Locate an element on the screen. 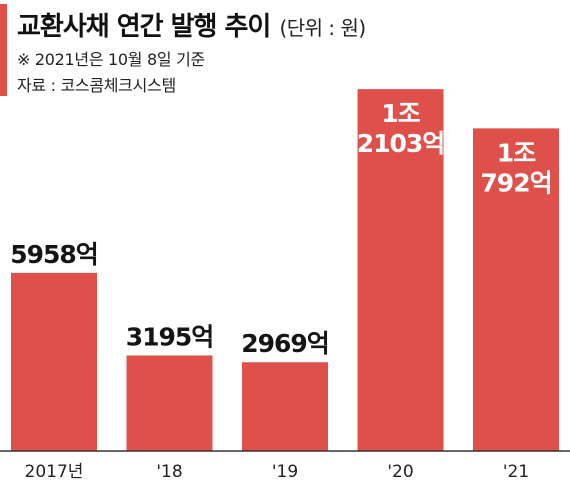 The height and width of the screenshot is (488, 570). chart-title: 교환사채 연간 발행 추이 is located at coordinates (144, 27).